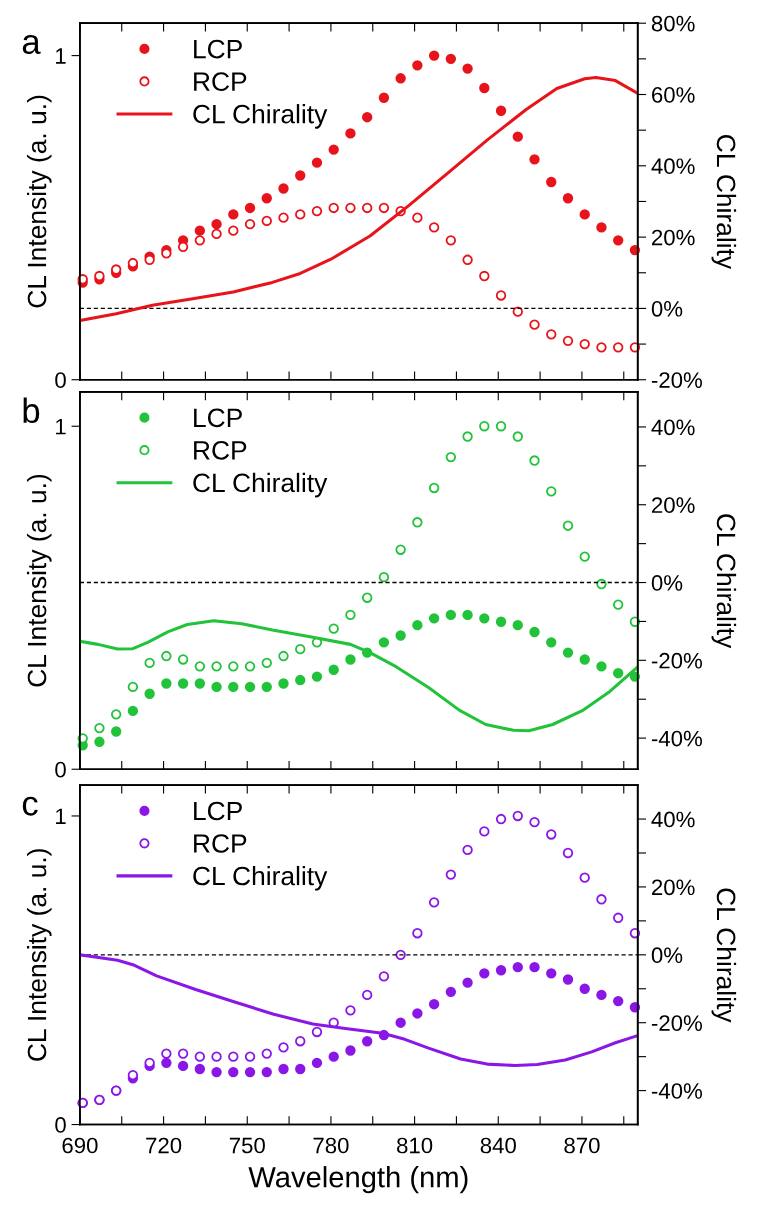  I want to click on x-tick-label: 870, so click(582, 1145).